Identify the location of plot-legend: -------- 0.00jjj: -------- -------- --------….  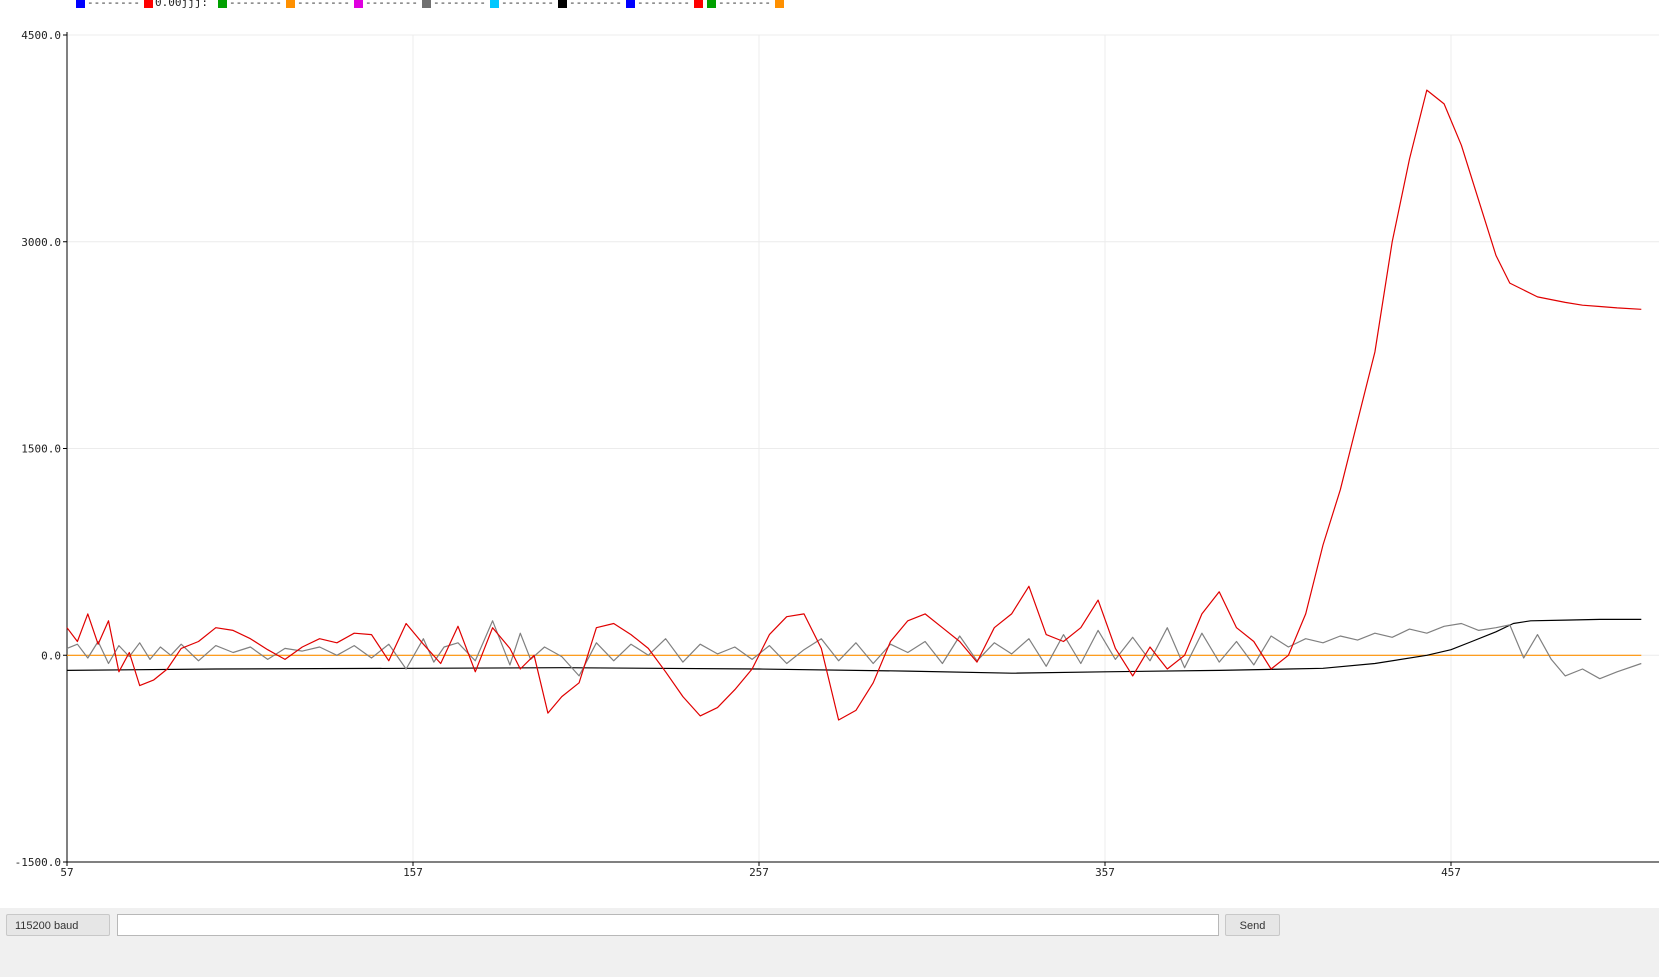
(829, 6).